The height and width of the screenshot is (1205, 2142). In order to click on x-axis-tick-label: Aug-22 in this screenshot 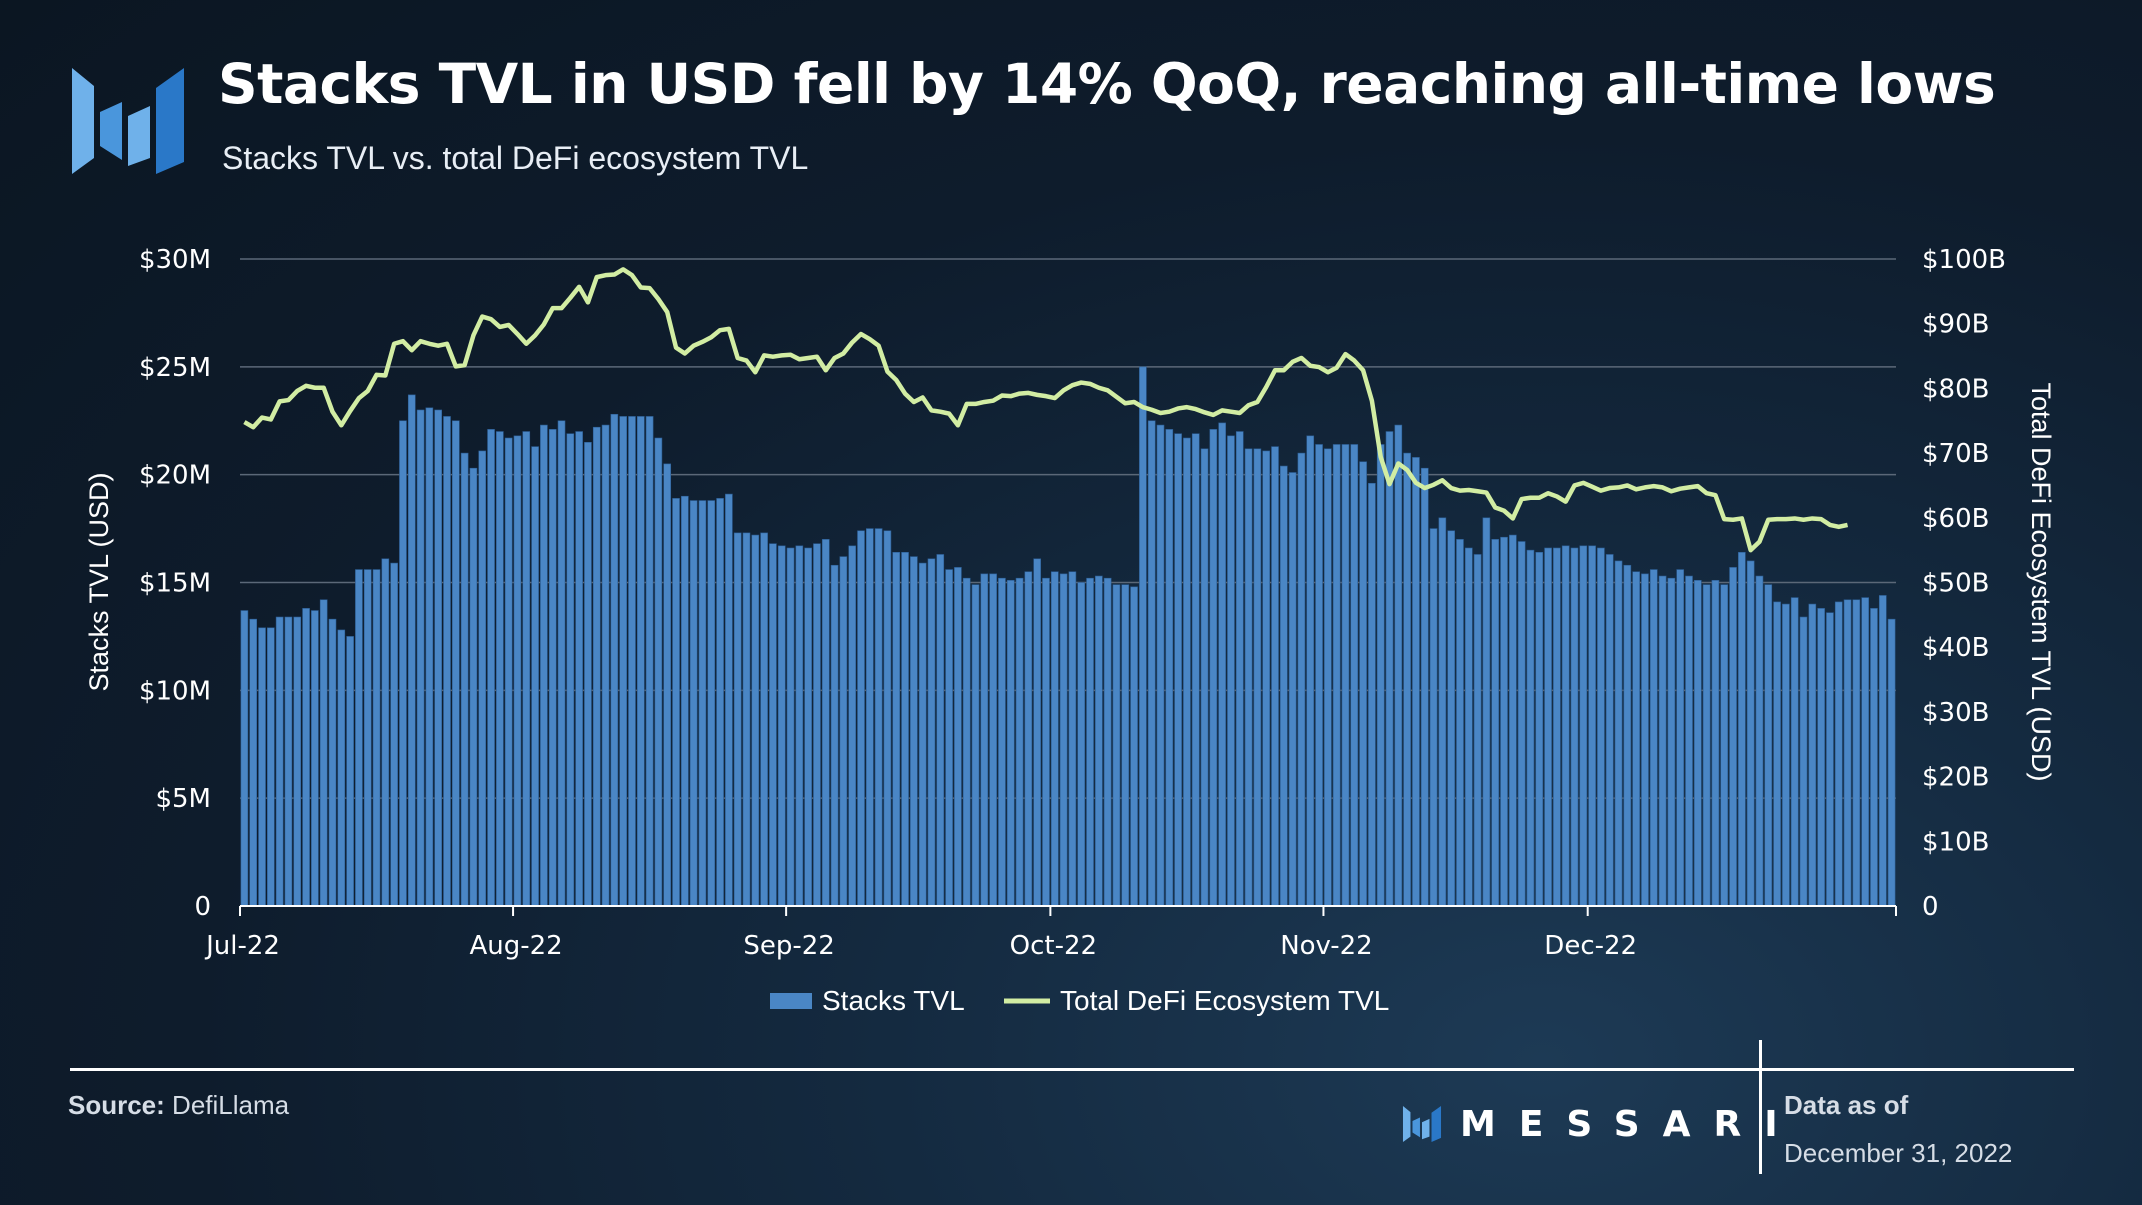, I will do `click(515, 946)`.